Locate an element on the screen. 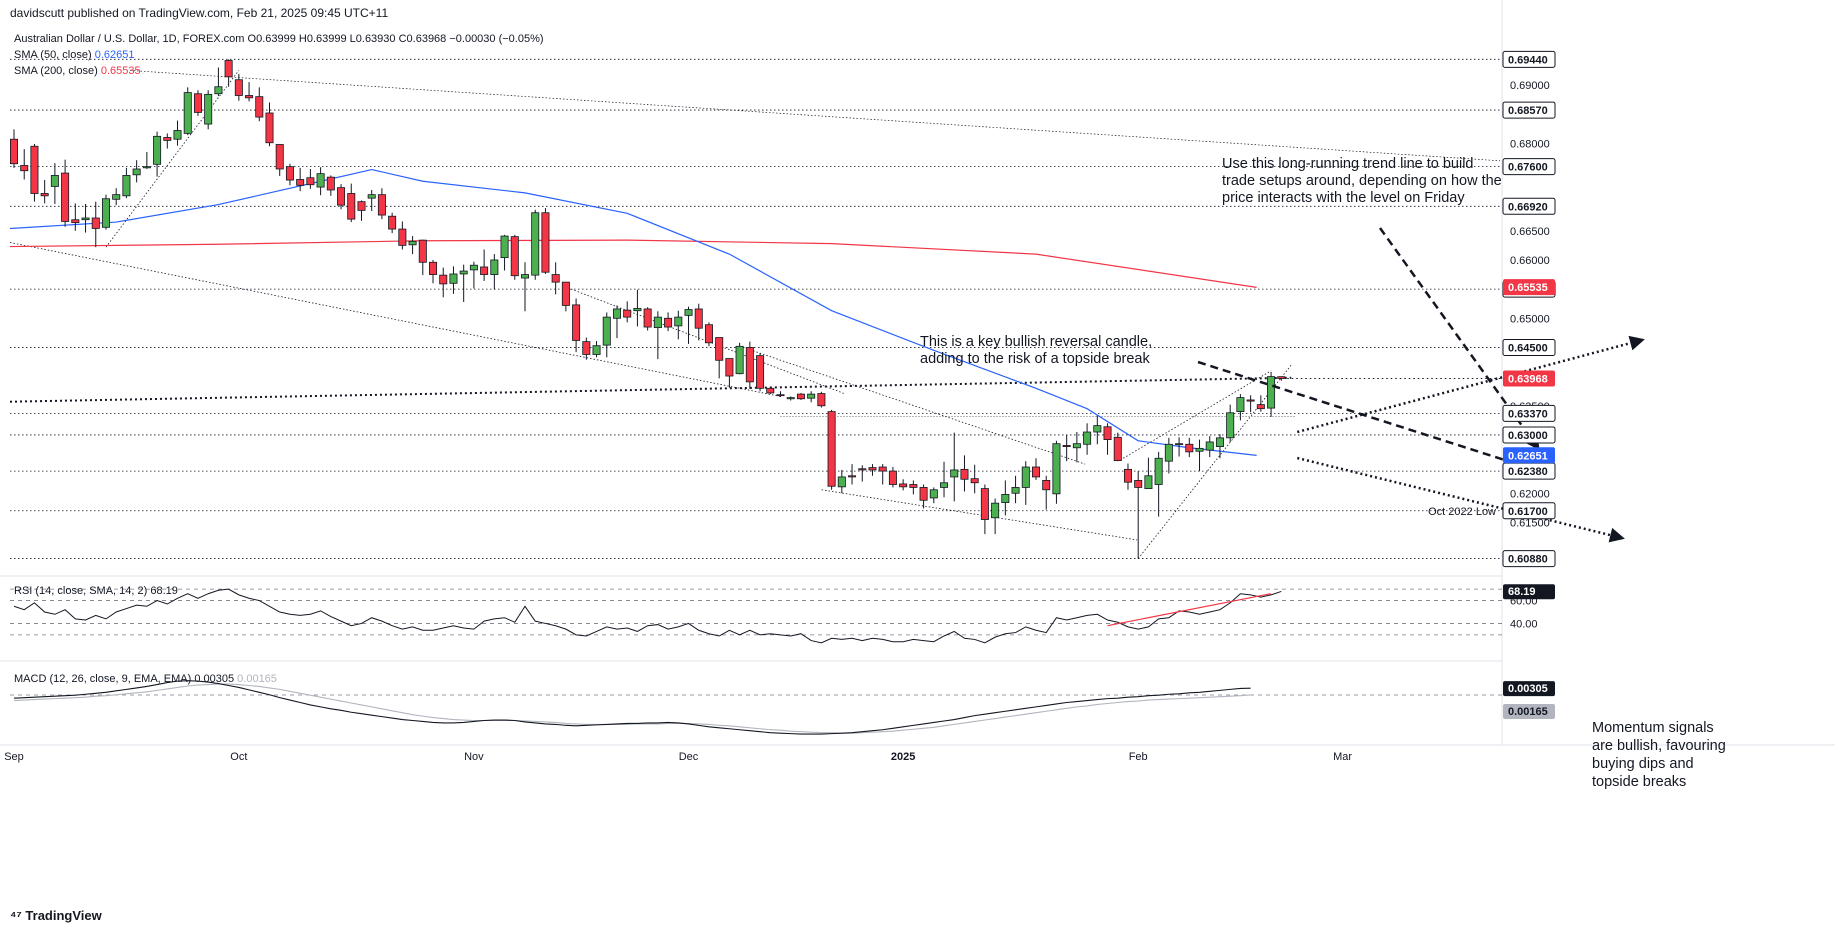  channel-lower-line is located at coordinates (979, 515).